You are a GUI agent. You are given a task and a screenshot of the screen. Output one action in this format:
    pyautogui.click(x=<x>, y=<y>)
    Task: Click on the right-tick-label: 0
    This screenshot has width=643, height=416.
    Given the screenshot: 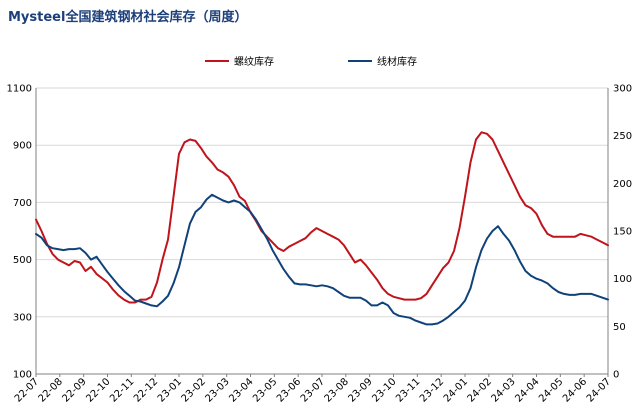 What is the action you would take?
    pyautogui.click(x=616, y=375)
    